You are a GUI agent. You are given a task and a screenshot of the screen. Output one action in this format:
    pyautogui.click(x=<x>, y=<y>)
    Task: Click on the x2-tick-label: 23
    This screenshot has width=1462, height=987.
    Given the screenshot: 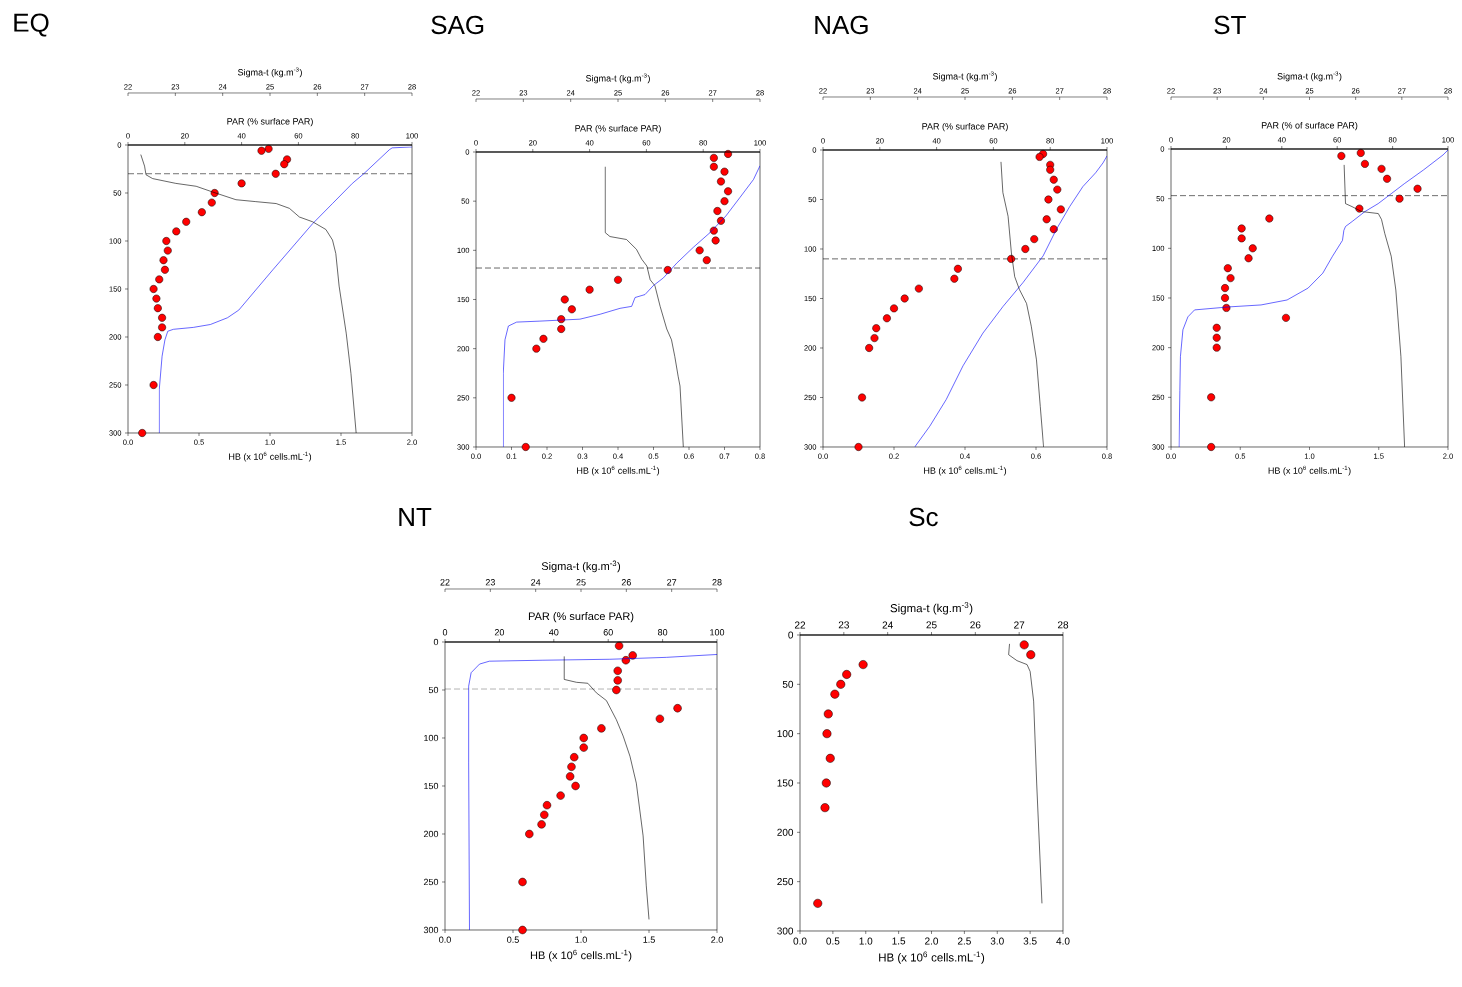 What is the action you would take?
    pyautogui.click(x=843, y=625)
    